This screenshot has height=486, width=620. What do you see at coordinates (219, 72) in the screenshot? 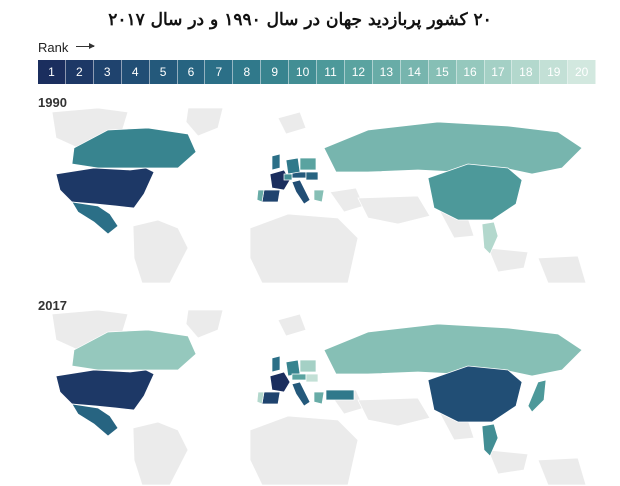
I see `legend-rank-7: 7` at bounding box center [219, 72].